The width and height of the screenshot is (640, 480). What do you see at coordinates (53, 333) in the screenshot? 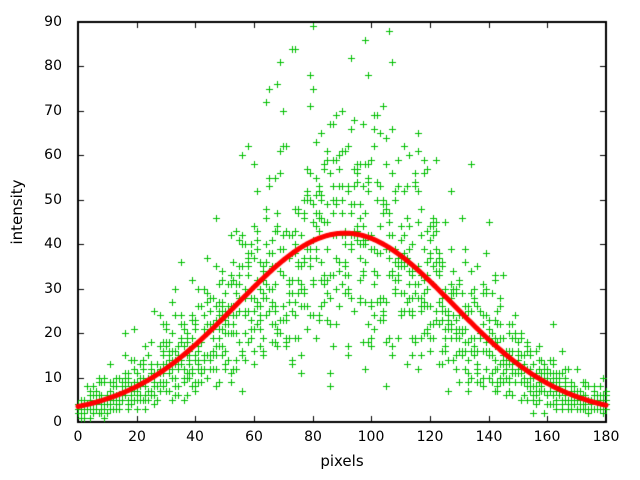
I see `y-tick-label: 20` at bounding box center [53, 333].